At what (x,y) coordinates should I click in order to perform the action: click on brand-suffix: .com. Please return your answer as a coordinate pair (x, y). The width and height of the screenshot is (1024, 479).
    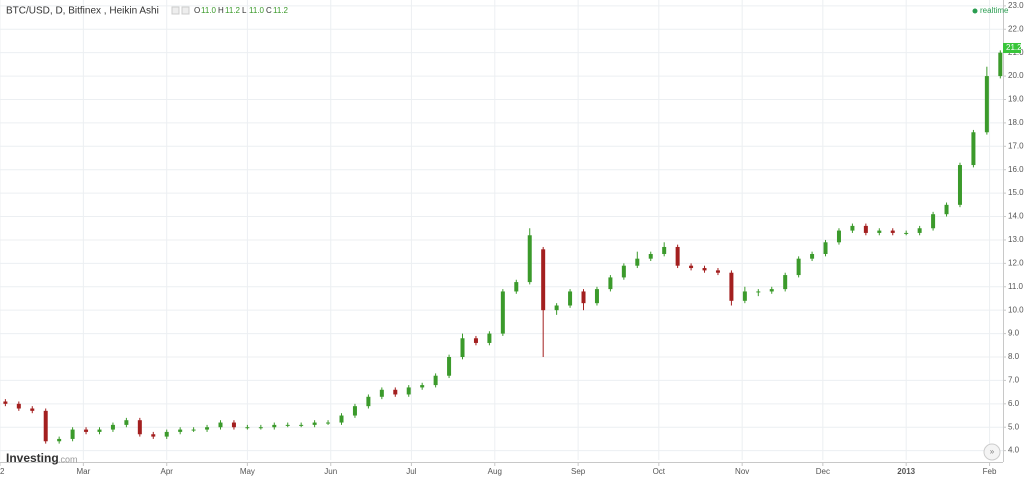
    Looking at the image, I should click on (68, 459).